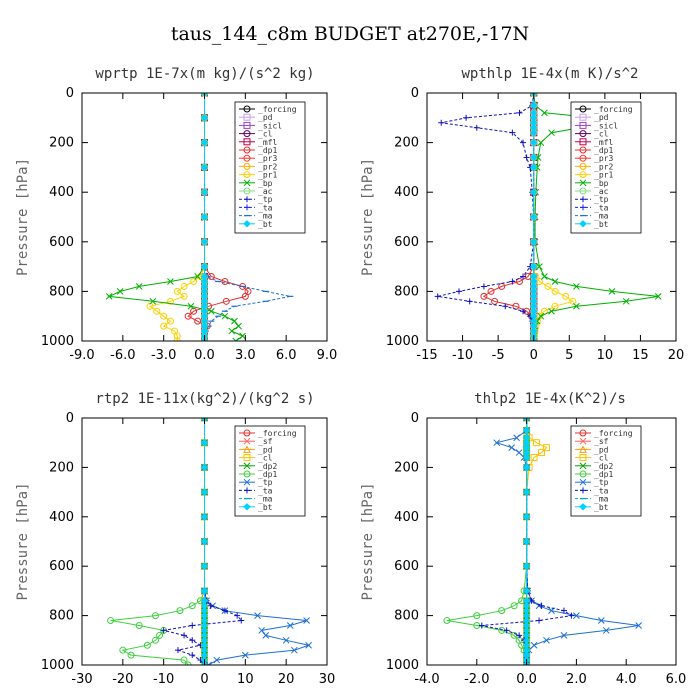  I want to click on legend-label: _sicl, so click(606, 125).